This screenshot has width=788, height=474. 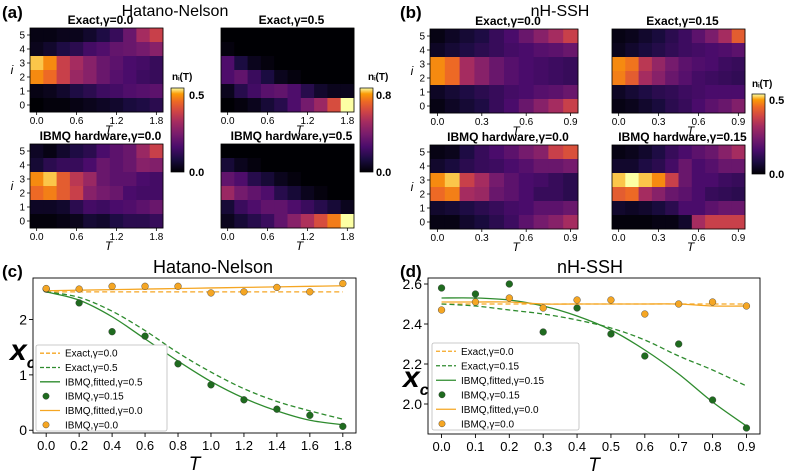 What do you see at coordinates (101, 136) in the screenshot?
I see `heatmap-title: IBMQ hardware,γ=0.0` at bounding box center [101, 136].